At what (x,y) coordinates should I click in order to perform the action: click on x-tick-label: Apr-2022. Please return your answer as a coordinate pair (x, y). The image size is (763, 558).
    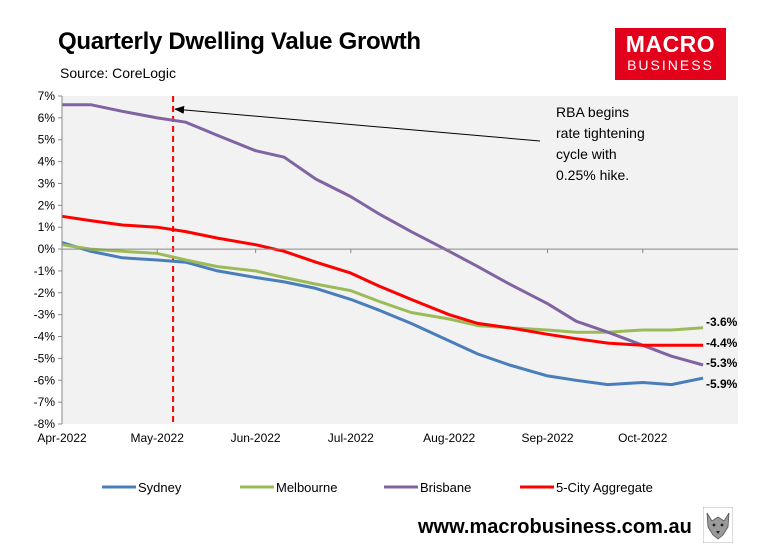
    Looking at the image, I should click on (62, 438).